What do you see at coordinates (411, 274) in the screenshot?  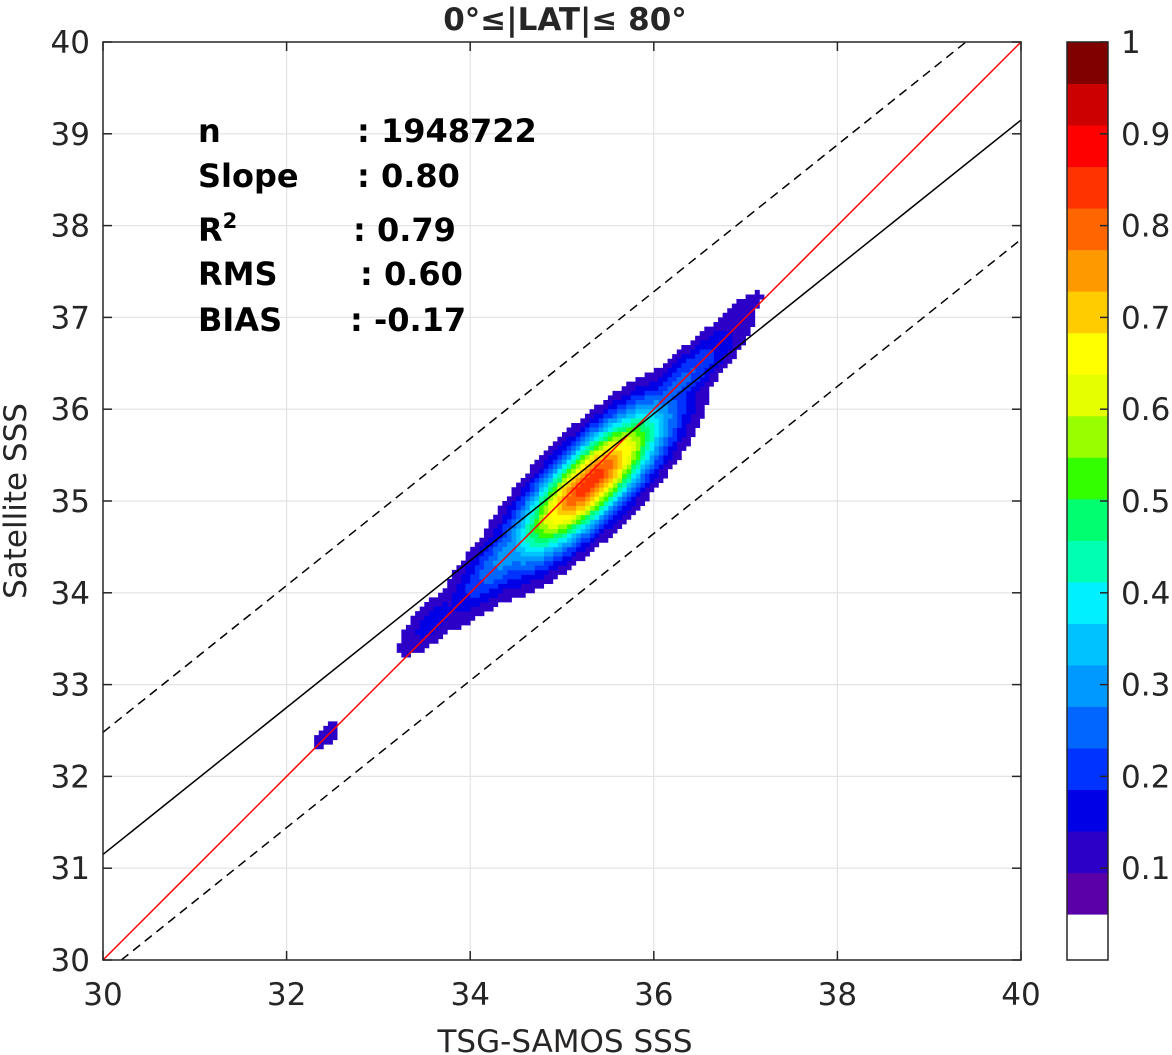 I see `stat-value: : 0.60` at bounding box center [411, 274].